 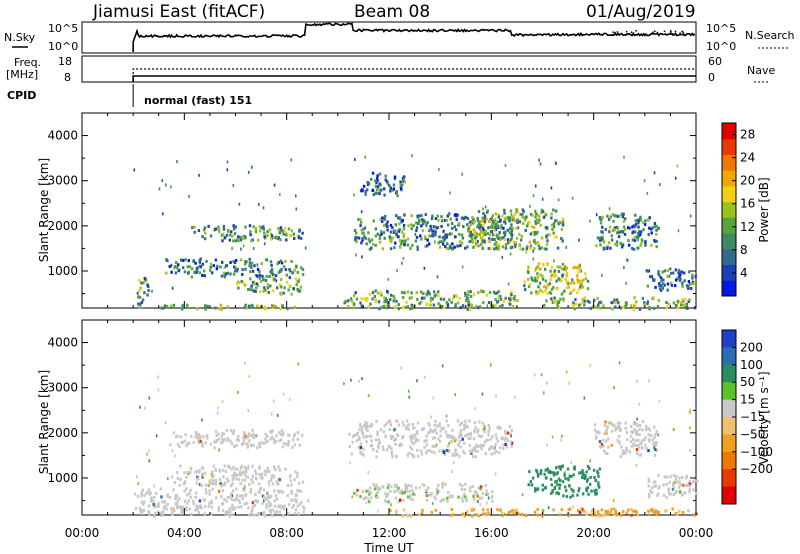 What do you see at coordinates (653, 32) in the screenshot?
I see `nsearch-point` at bounding box center [653, 32].